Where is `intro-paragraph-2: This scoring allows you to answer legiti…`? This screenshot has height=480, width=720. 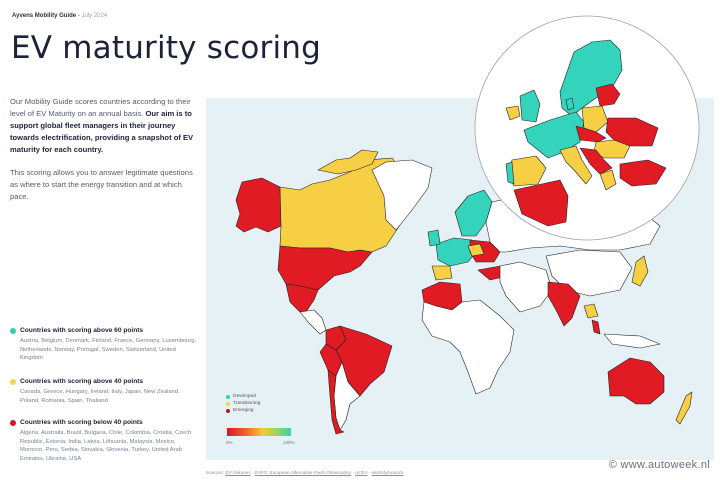
intro-paragraph-2: This scoring allows you to answer legiti… is located at coordinates (101, 184).